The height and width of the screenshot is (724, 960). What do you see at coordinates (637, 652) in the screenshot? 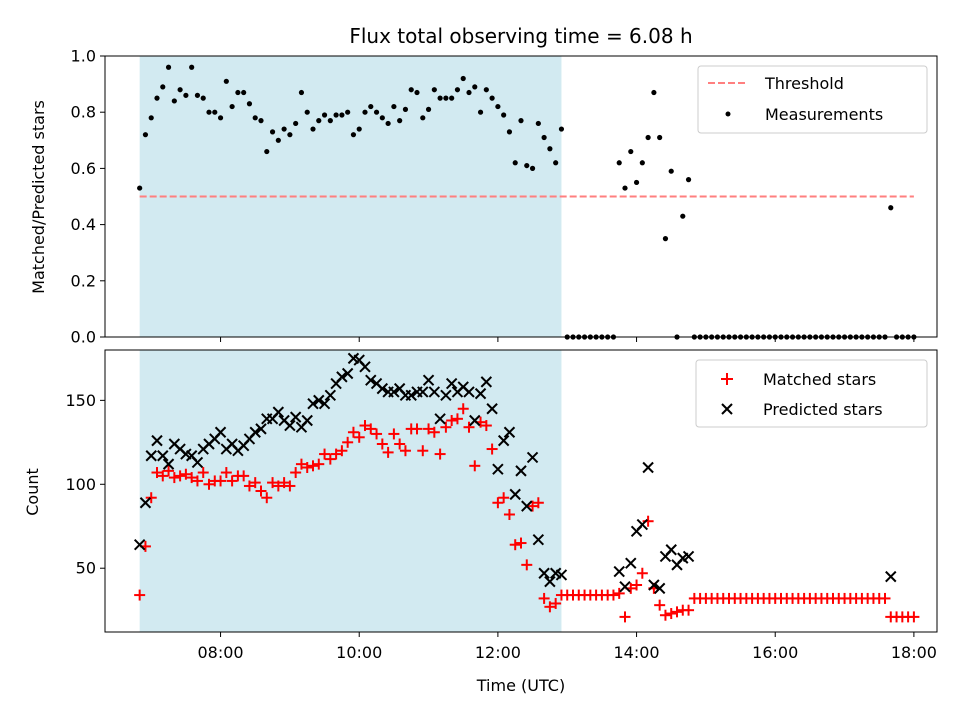
I see `x-tick-label: 14:00` at bounding box center [637, 652].